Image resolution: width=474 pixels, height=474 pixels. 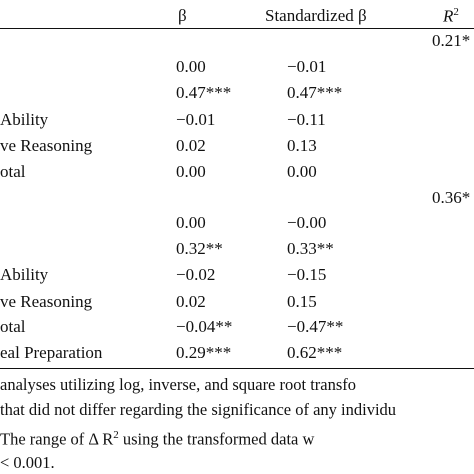 I want to click on row-label: eal Preparation, so click(x=51, y=352).